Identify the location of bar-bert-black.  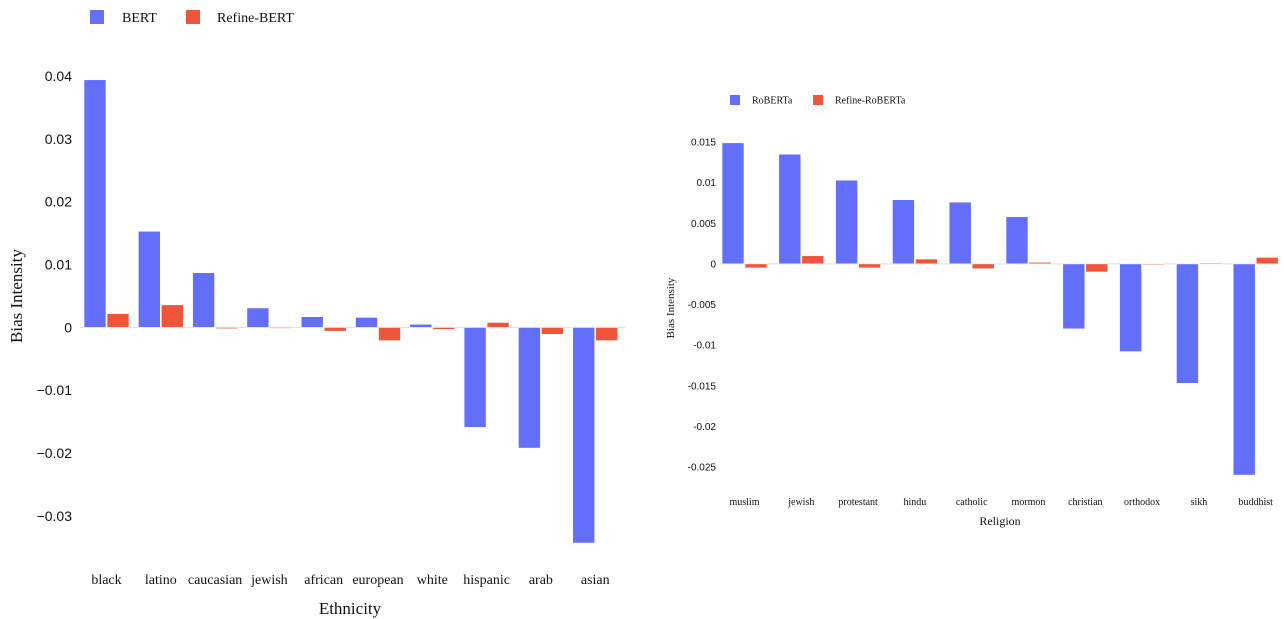
(95, 203).